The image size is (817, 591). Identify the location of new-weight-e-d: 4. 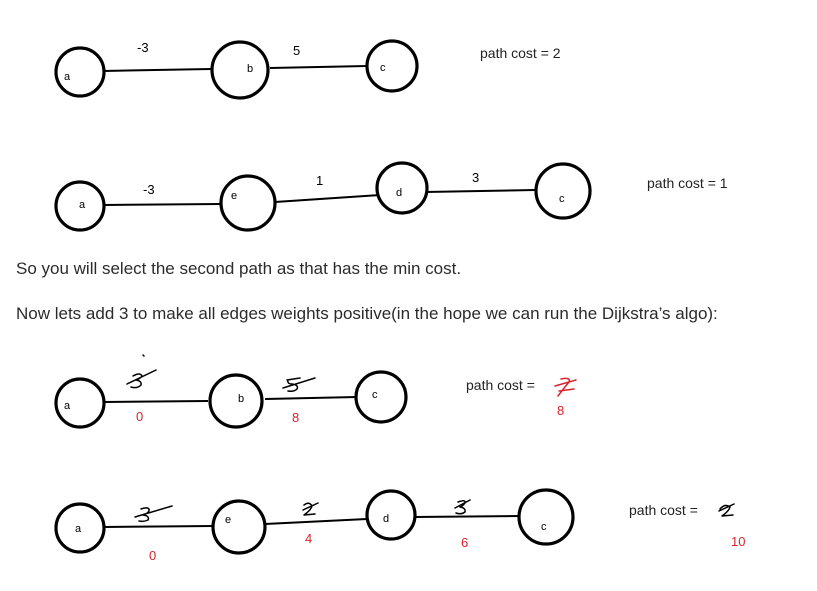
(308, 538).